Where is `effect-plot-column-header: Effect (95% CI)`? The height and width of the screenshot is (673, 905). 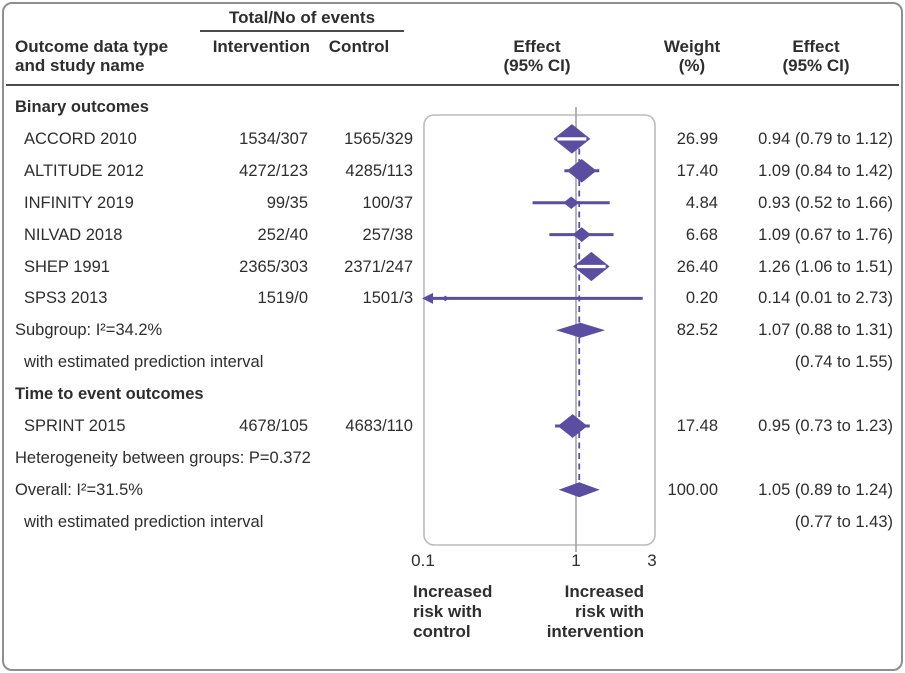
effect-plot-column-header: Effect (95% CI) is located at coordinates (537, 56).